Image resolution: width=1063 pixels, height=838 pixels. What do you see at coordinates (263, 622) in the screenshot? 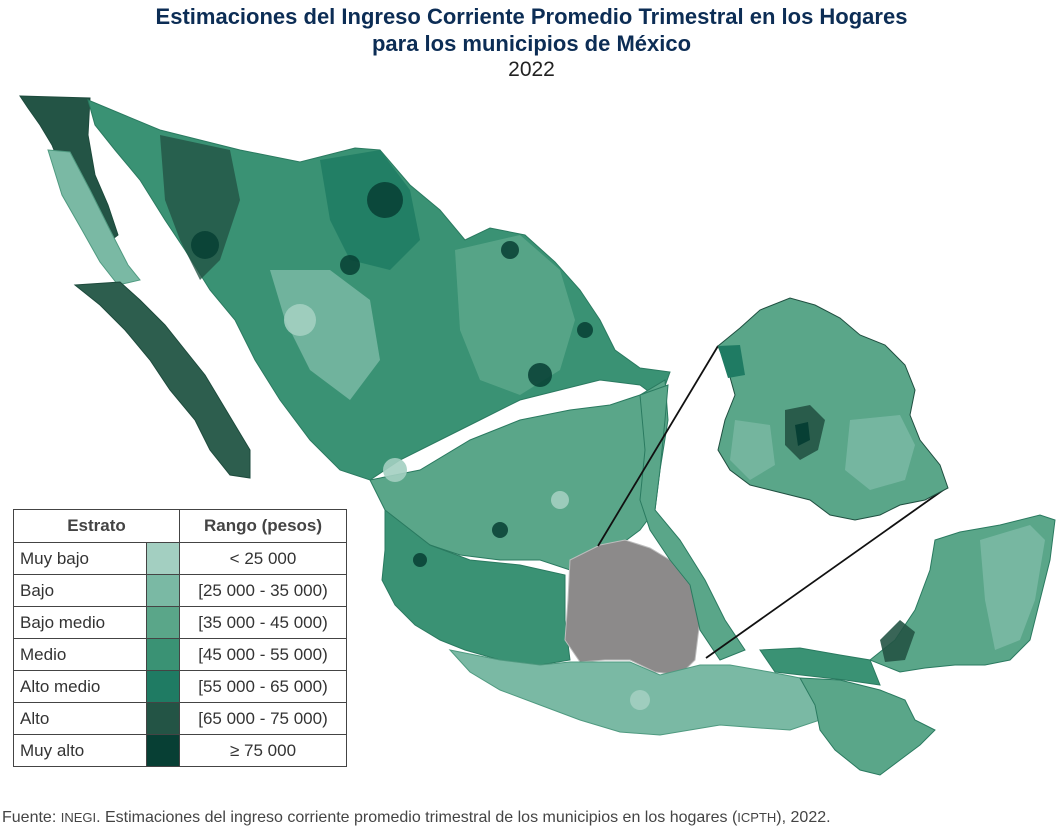
I see `legend-range: [35 000 - 45 000)` at bounding box center [263, 622].